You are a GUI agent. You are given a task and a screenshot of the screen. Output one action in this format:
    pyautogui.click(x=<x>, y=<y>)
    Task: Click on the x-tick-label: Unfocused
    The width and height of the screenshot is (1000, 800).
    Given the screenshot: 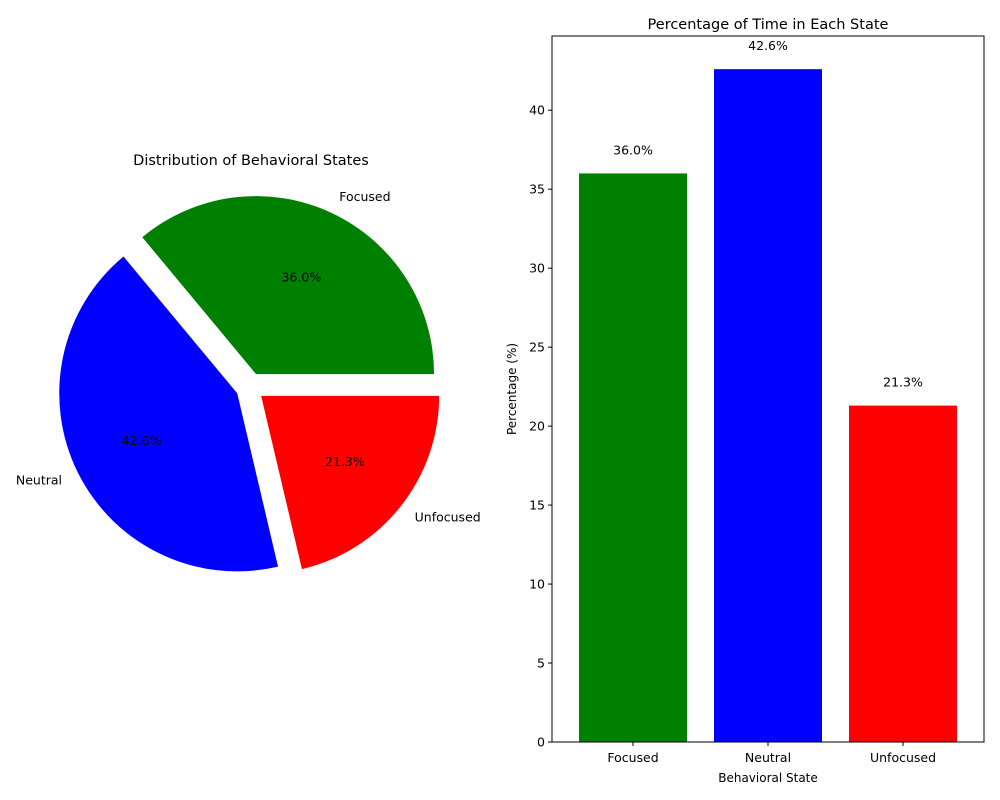 What is the action you would take?
    pyautogui.click(x=903, y=757)
    